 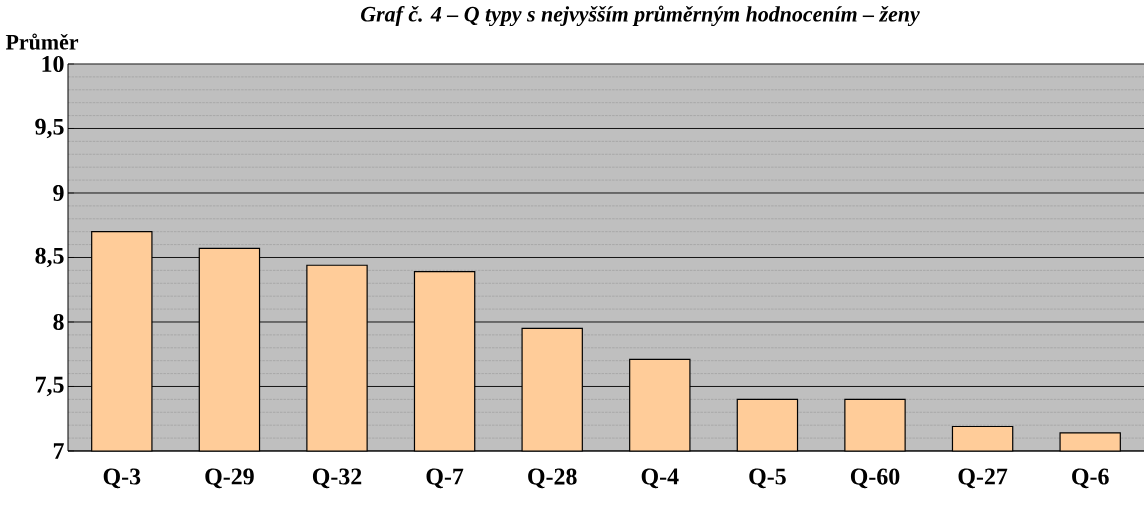 What do you see at coordinates (58, 322) in the screenshot?
I see `y-tick-label: 8` at bounding box center [58, 322].